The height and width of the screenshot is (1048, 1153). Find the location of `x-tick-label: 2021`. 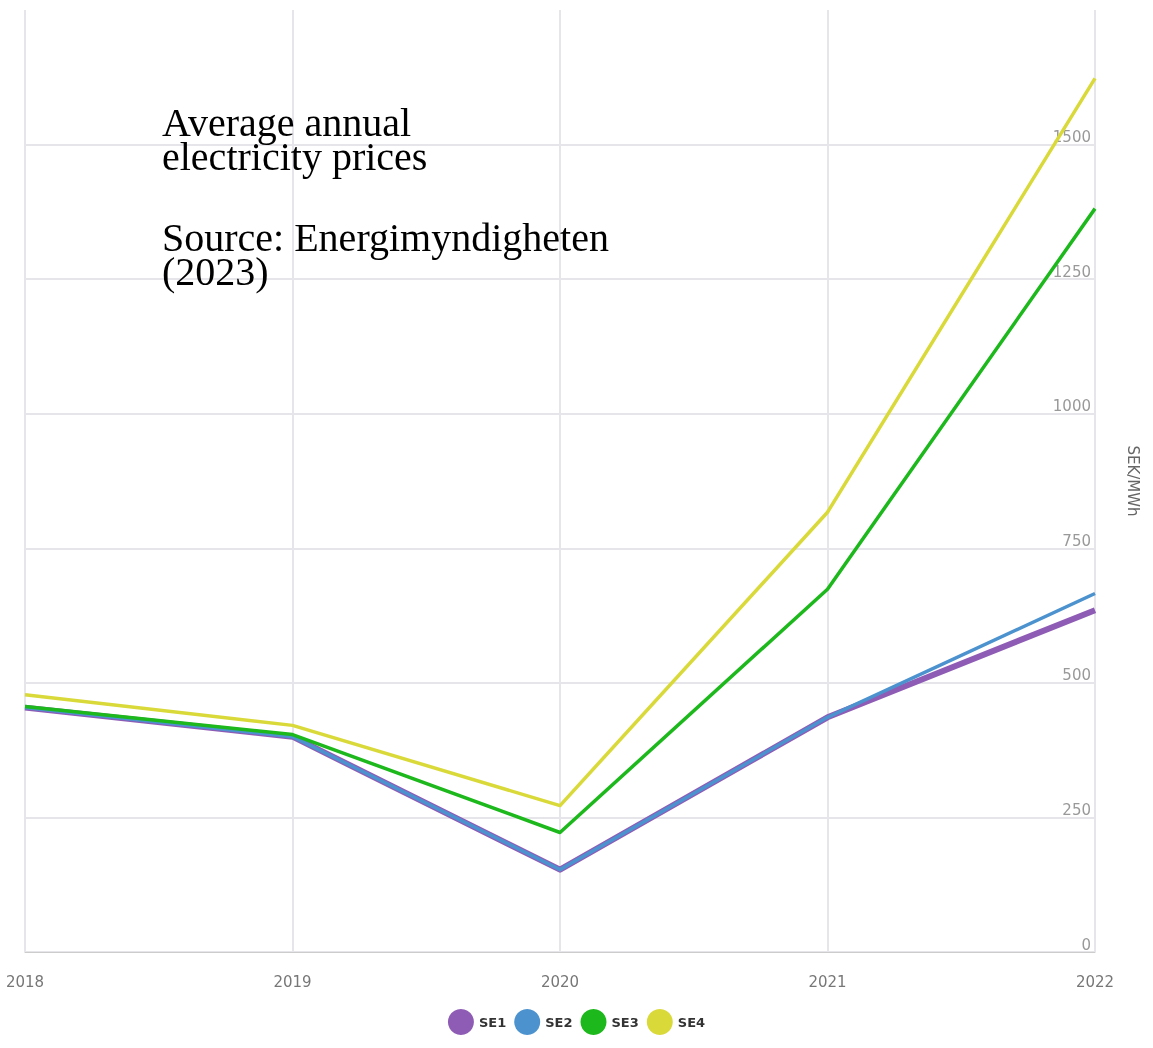

x-tick-label: 2021 is located at coordinates (827, 981).